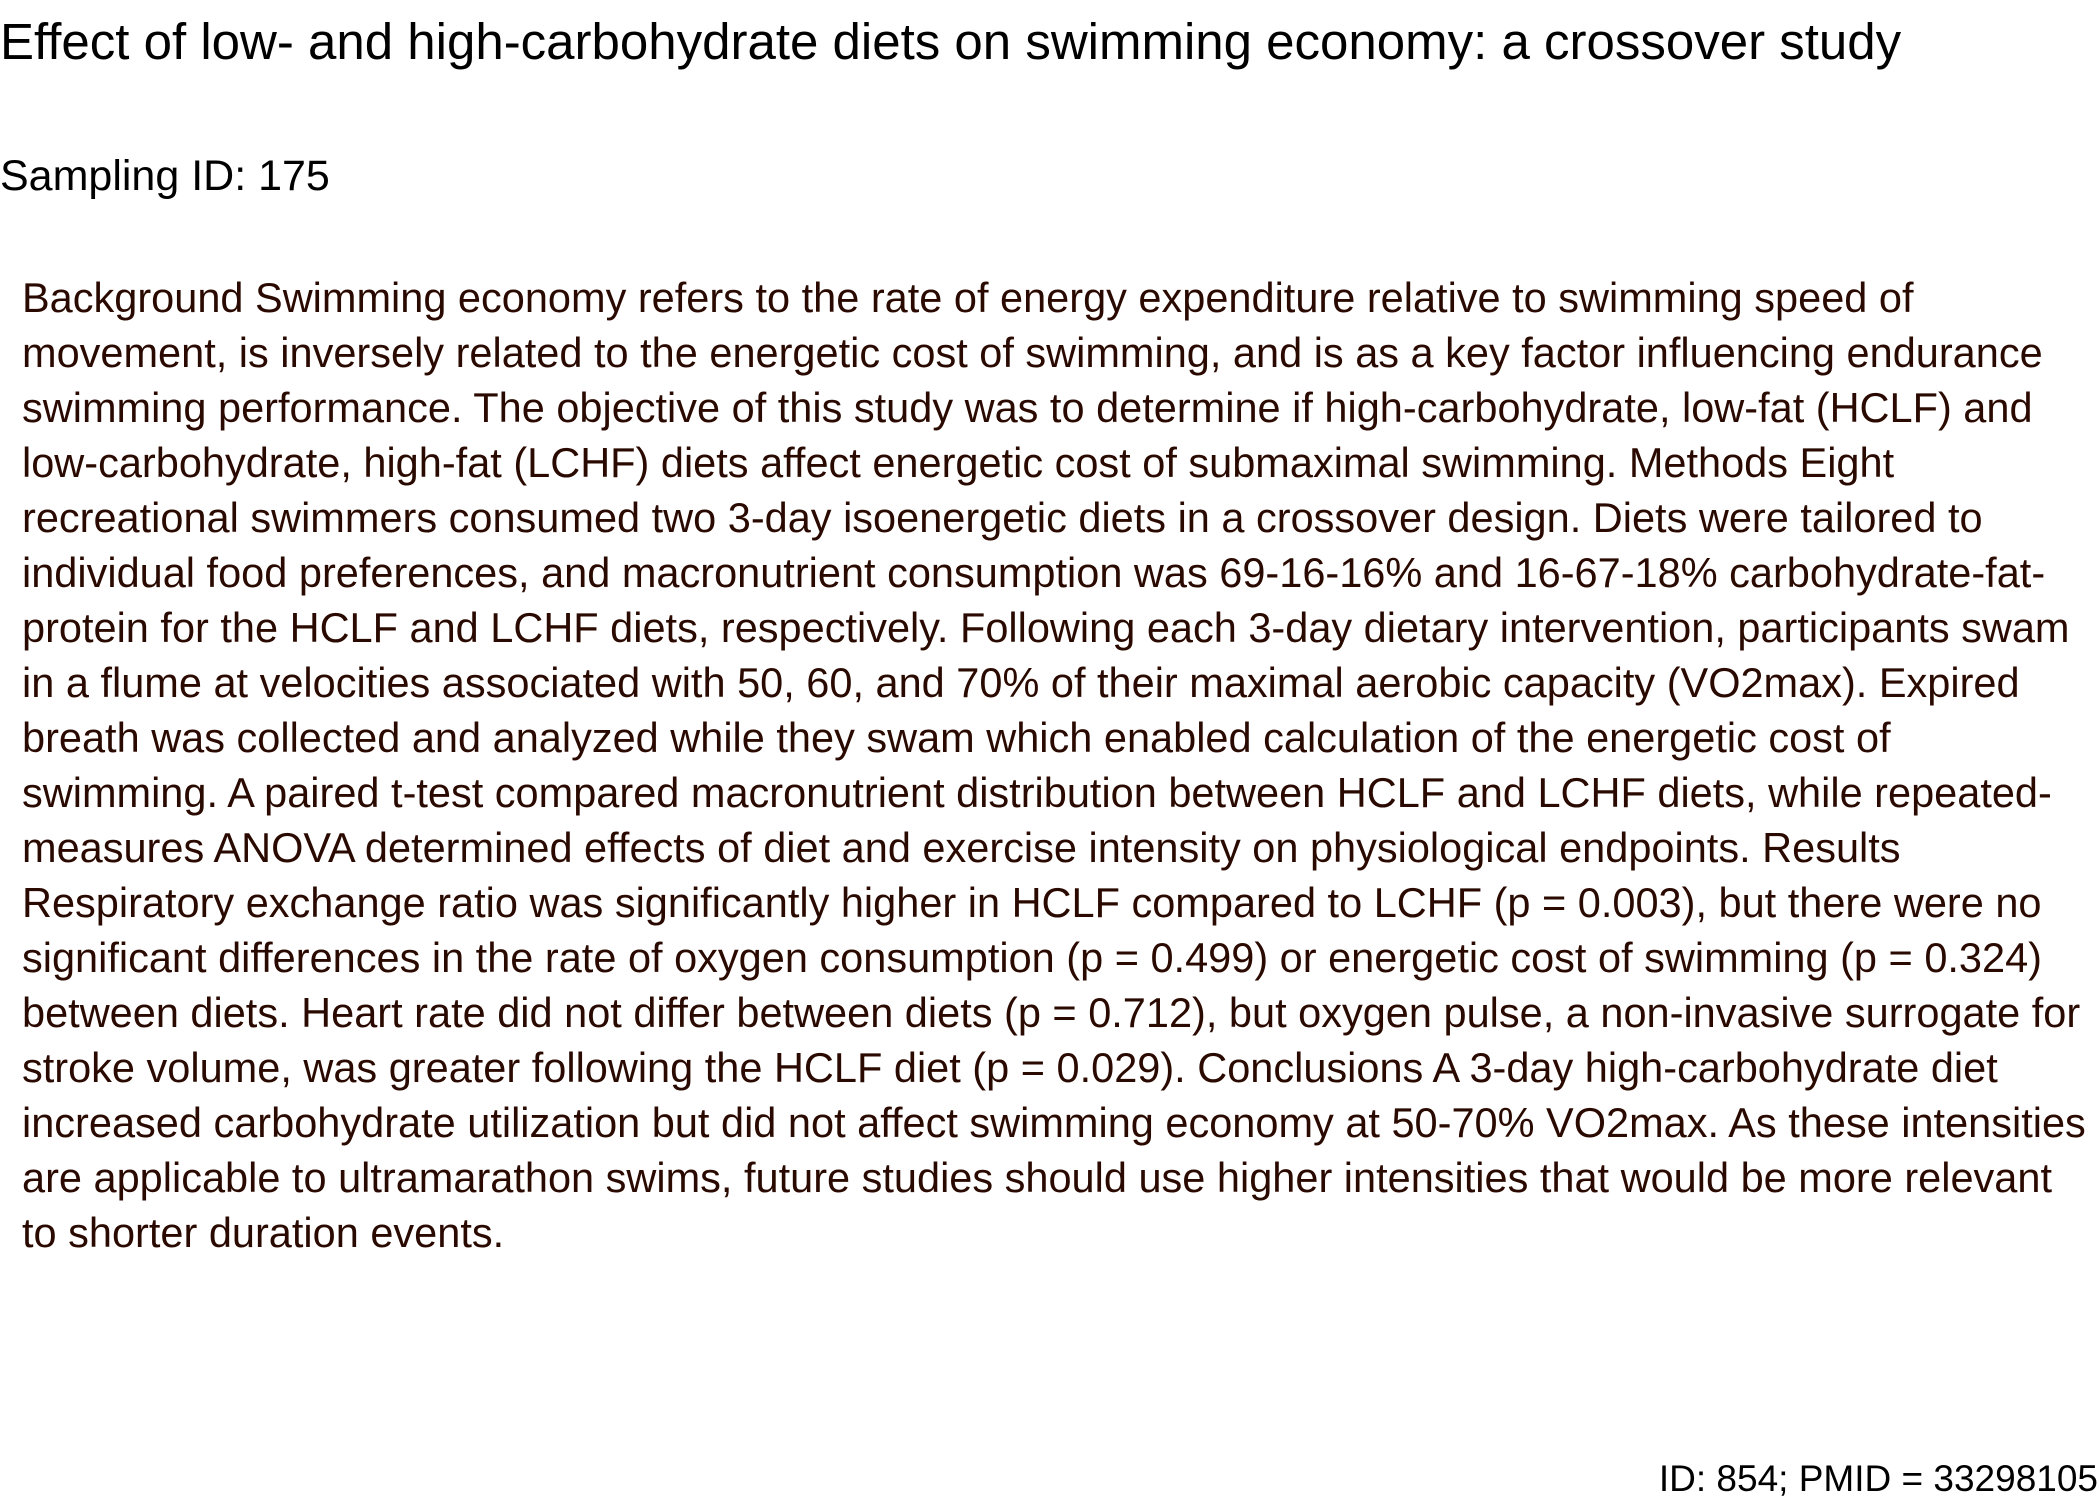  What do you see at coordinates (1878, 1478) in the screenshot?
I see `document-footer-id: ID: 854; PMID = 33298105` at bounding box center [1878, 1478].